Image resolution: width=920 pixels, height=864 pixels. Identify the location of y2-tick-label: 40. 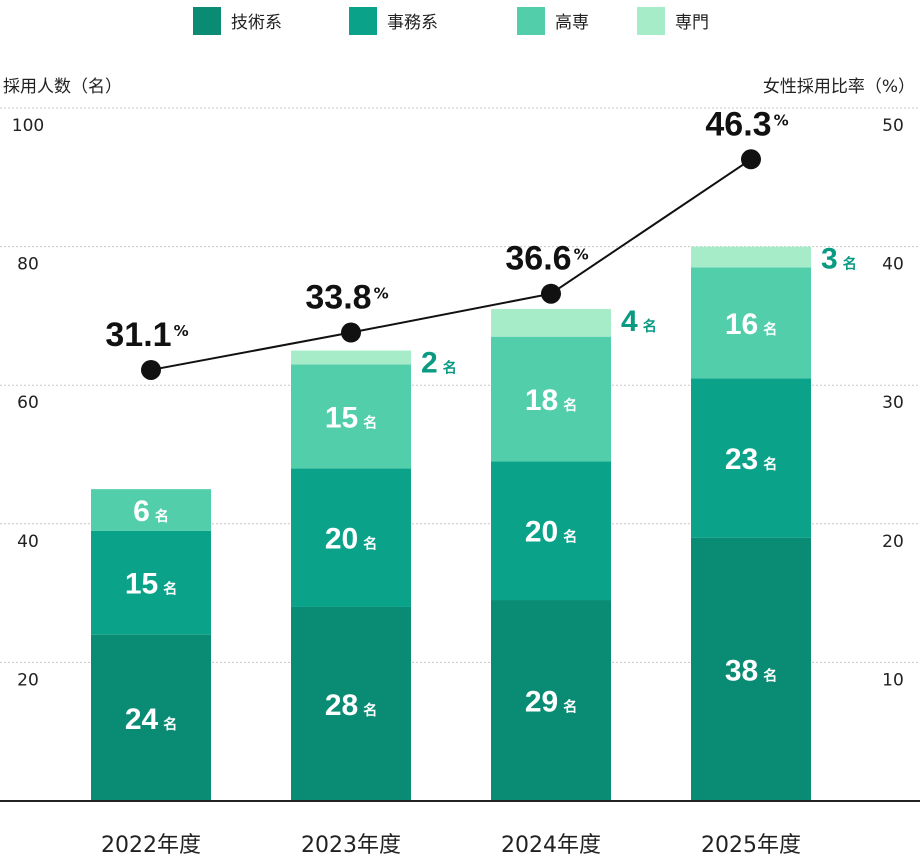
(893, 265).